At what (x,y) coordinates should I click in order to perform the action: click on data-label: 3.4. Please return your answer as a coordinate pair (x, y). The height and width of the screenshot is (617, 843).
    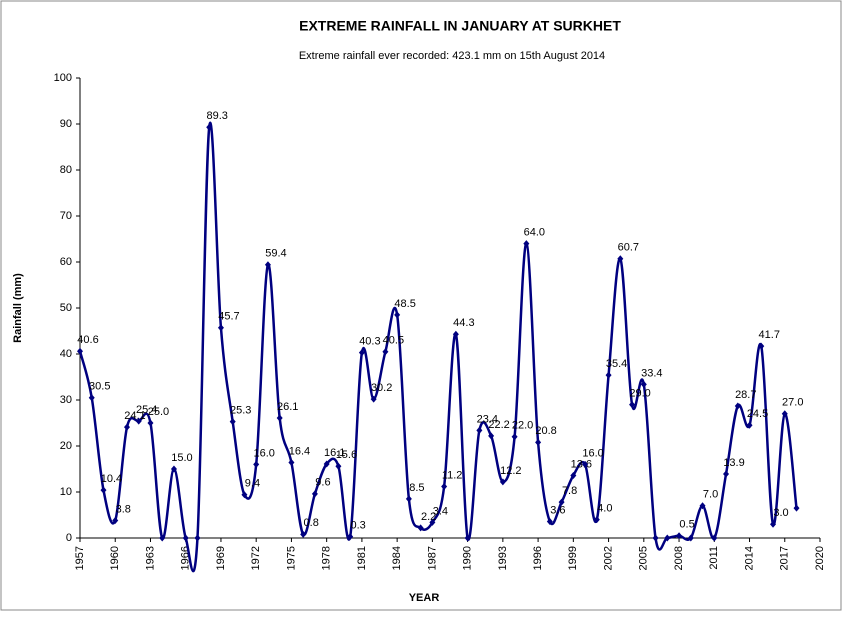
    Looking at the image, I should click on (440, 511).